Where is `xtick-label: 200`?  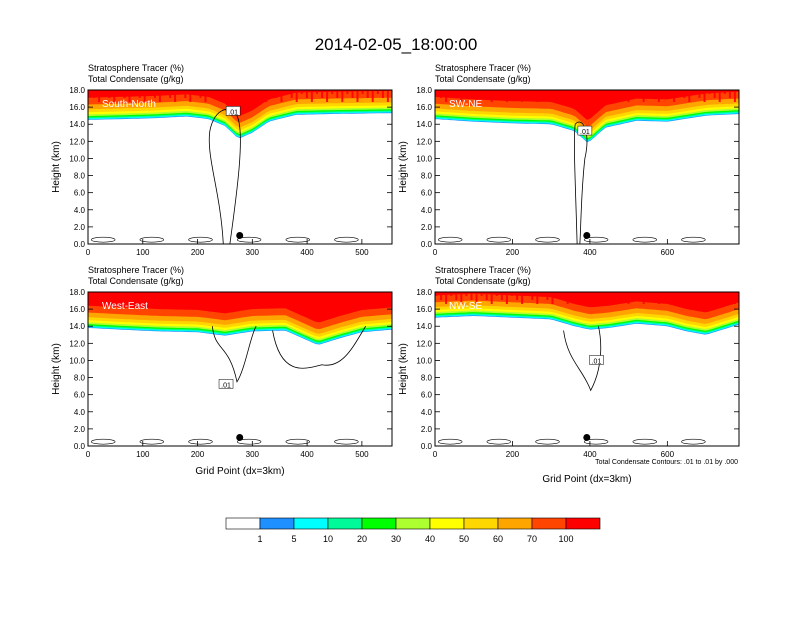 xtick-label: 200 is located at coordinates (198, 454).